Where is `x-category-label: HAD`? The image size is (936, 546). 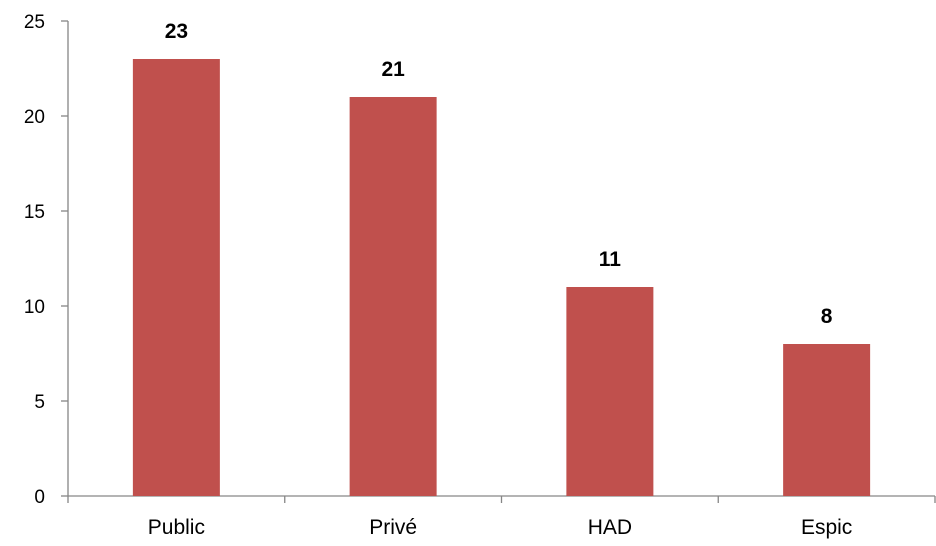
x-category-label: HAD is located at coordinates (610, 527).